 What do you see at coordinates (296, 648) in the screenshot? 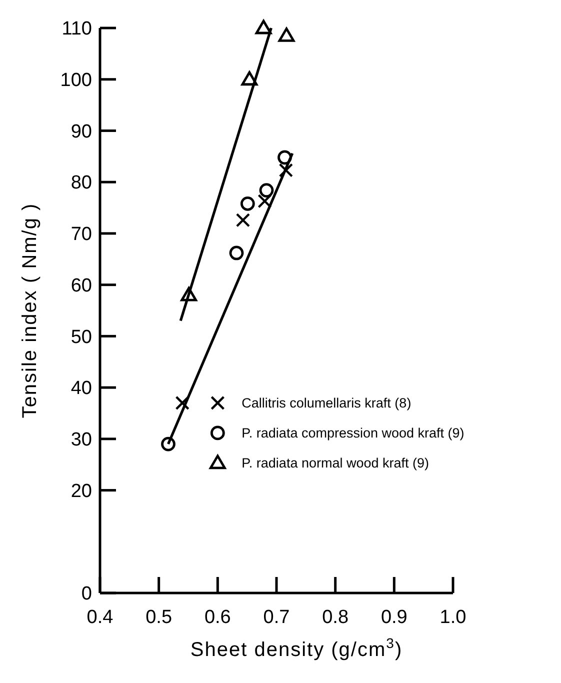
I see `x-axis-title: Sheet density (g/cm$^{3}$)` at bounding box center [296, 648].